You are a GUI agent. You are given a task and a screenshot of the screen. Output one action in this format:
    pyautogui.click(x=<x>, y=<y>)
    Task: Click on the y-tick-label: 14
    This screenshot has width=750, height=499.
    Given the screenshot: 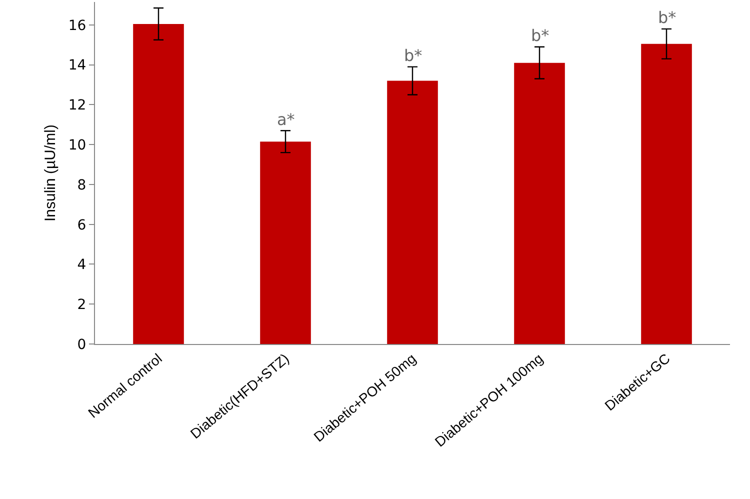 What is the action you would take?
    pyautogui.click(x=77, y=66)
    